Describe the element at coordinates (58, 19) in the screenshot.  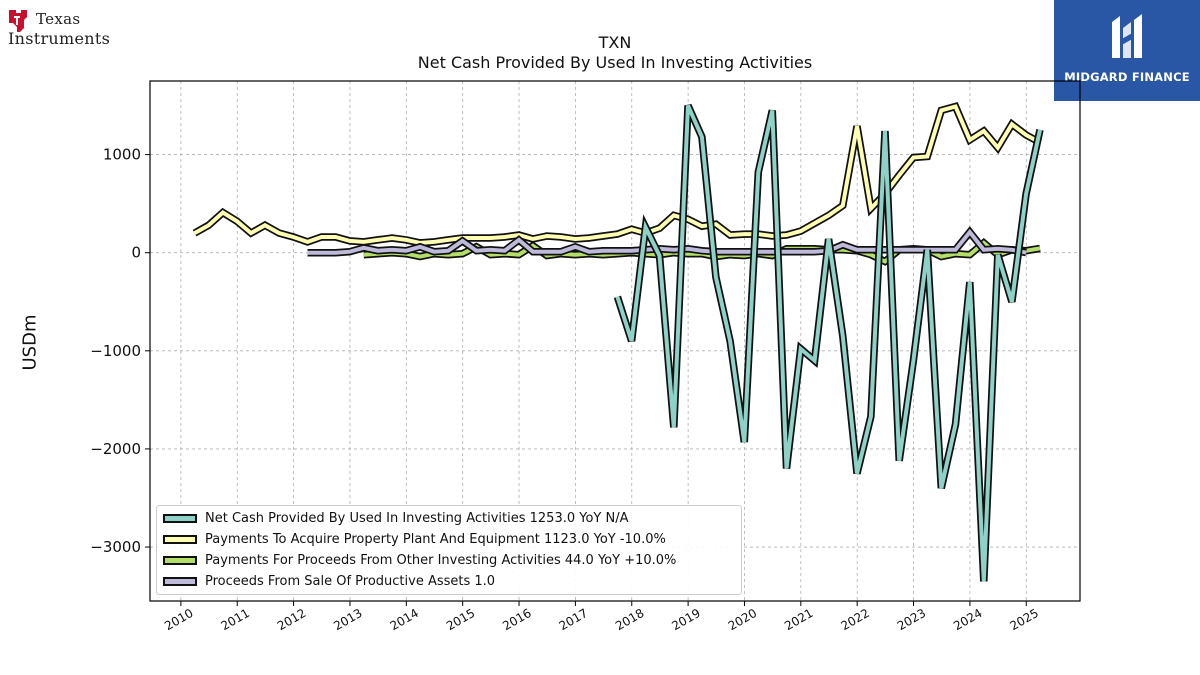
I see `ti-logo-line1: Texas` at that location.